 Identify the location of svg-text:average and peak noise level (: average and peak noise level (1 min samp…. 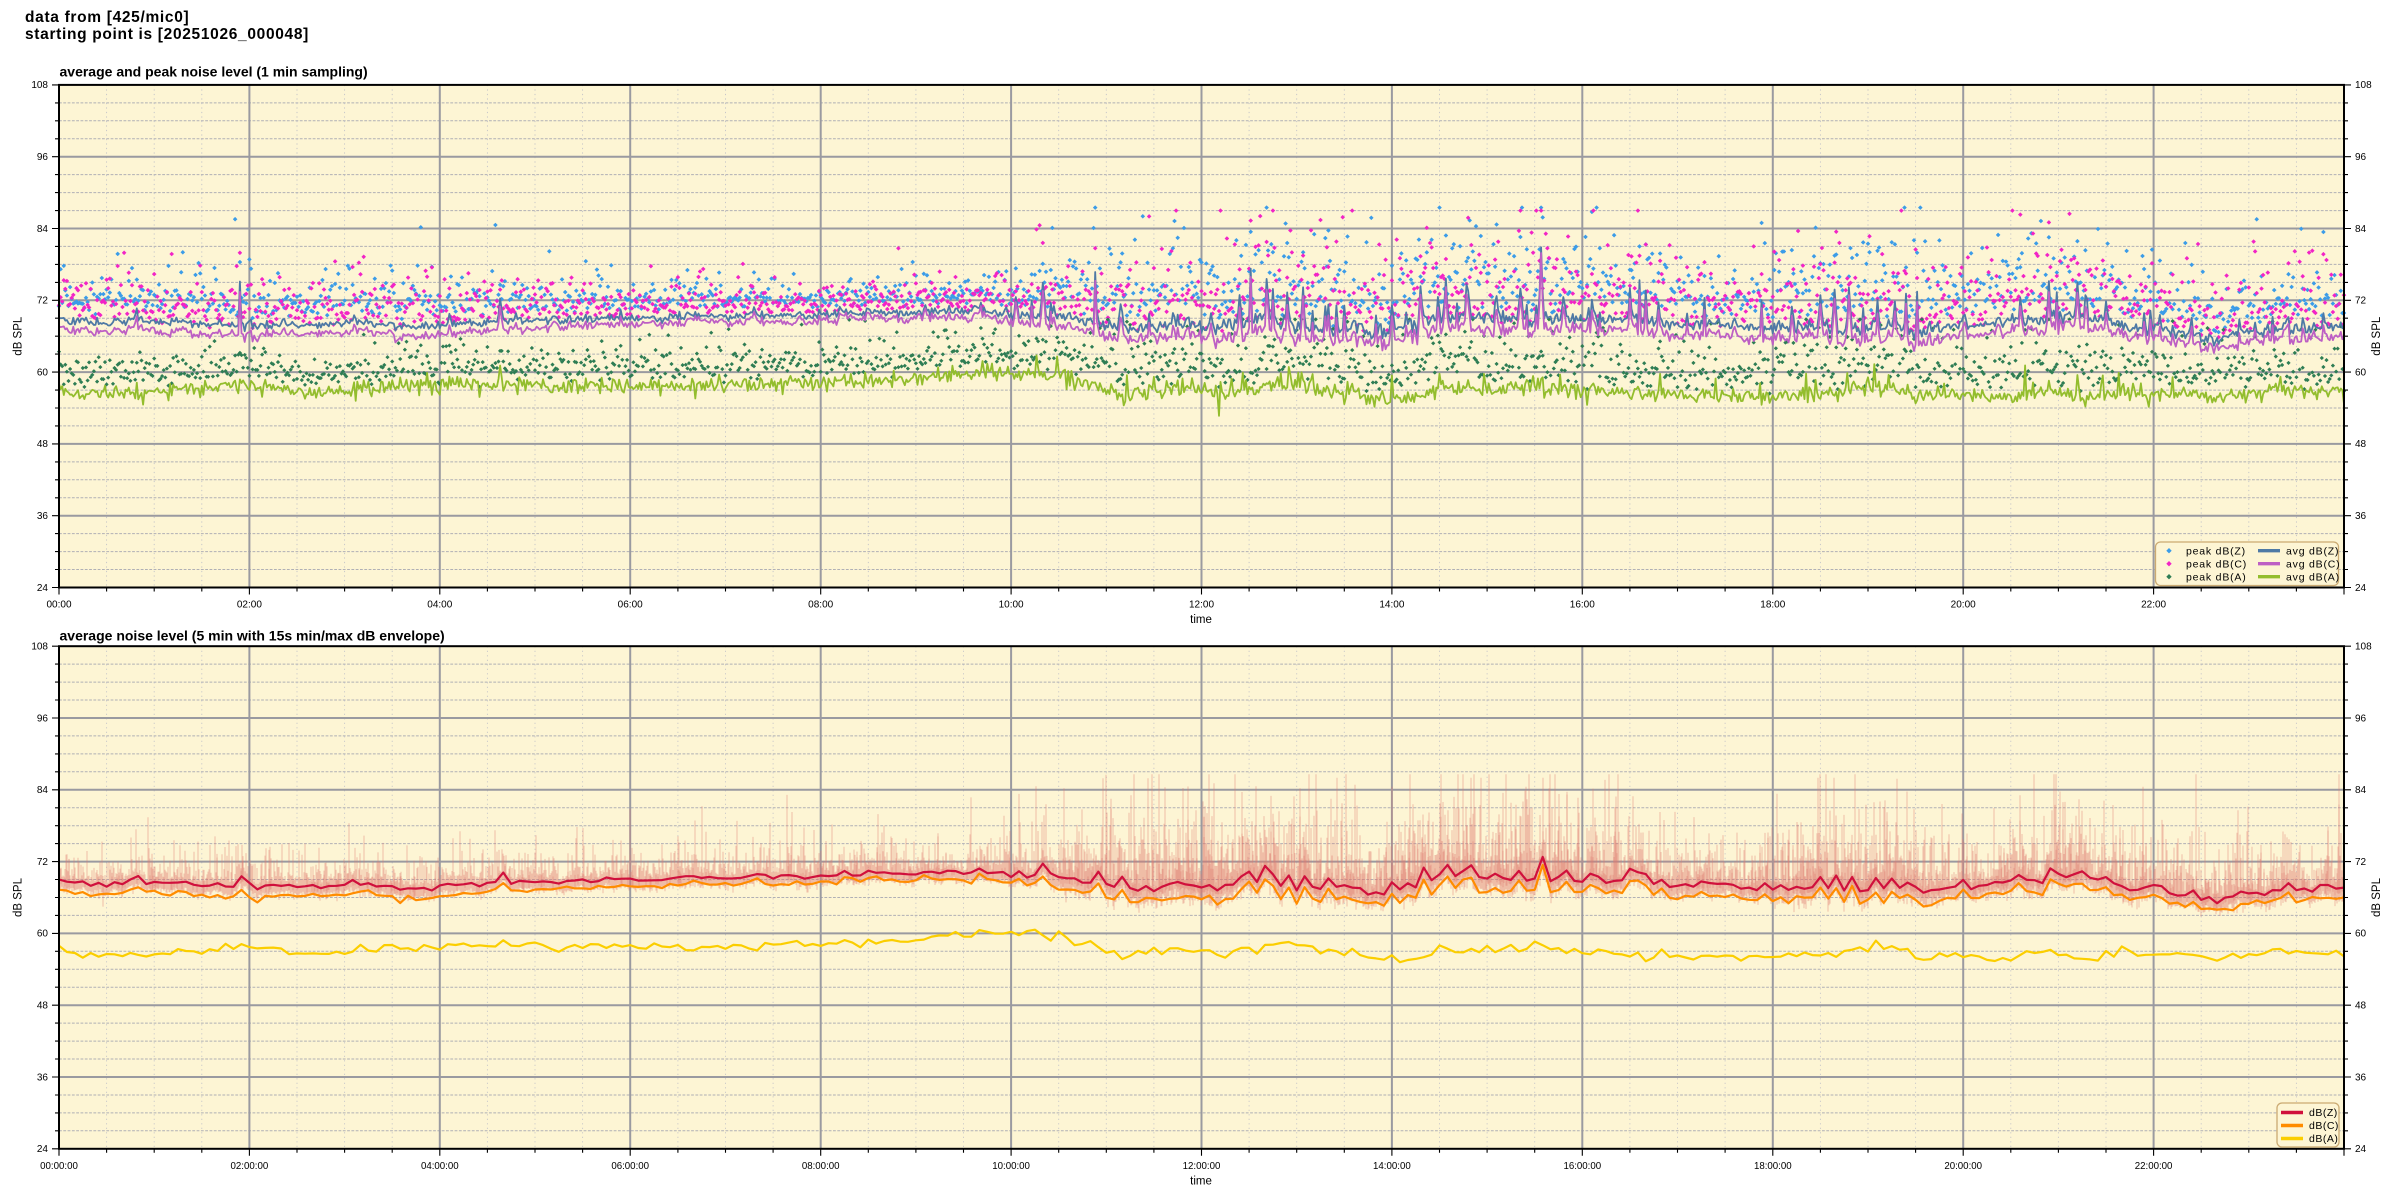
(214, 72).